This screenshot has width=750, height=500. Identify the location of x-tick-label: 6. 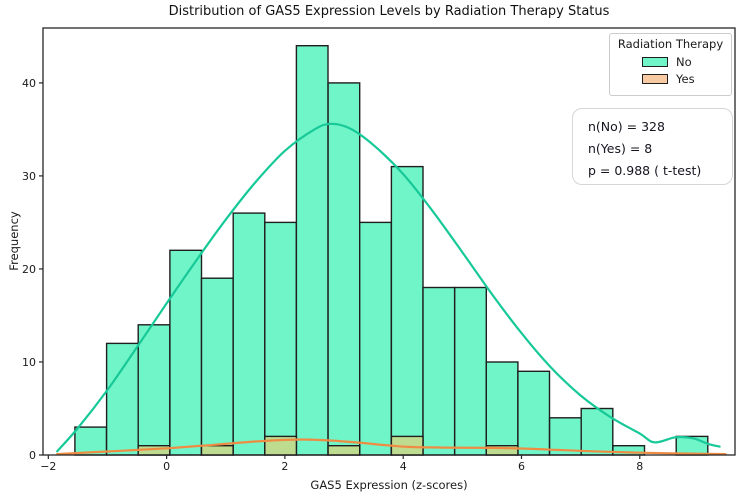
(521, 466).